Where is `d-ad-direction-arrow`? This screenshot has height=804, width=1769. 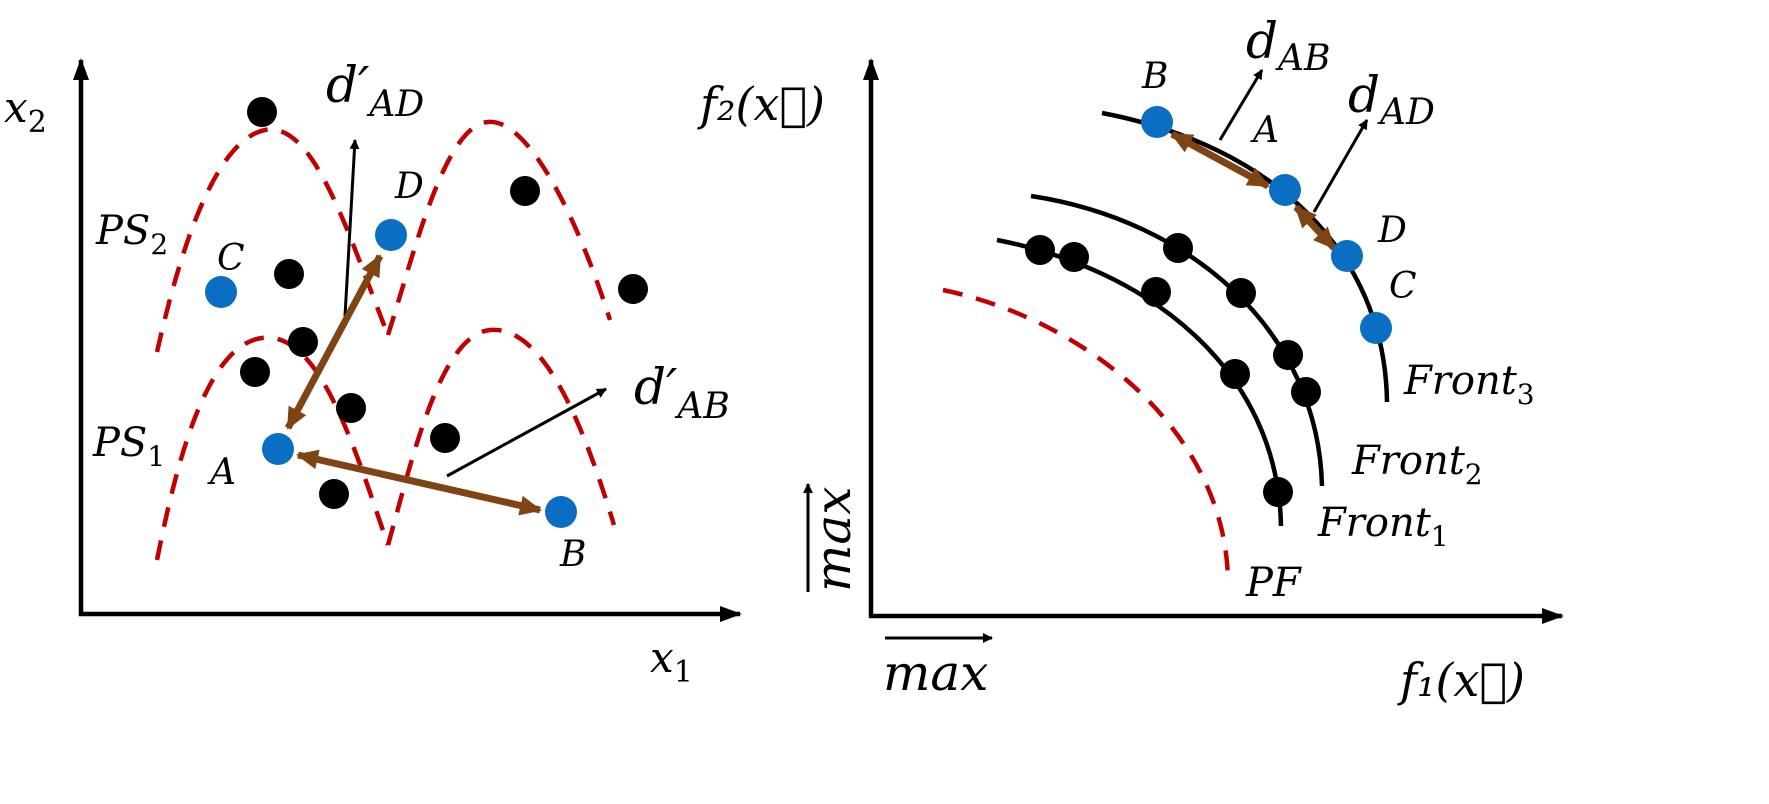 d-ad-direction-arrow is located at coordinates (1340, 166).